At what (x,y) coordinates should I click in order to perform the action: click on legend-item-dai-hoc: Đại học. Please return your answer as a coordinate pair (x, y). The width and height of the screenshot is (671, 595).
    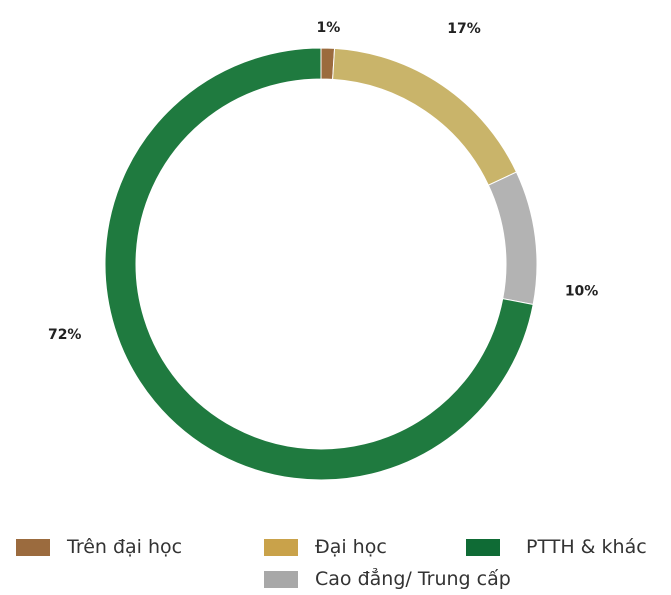
    Looking at the image, I should click on (325, 547).